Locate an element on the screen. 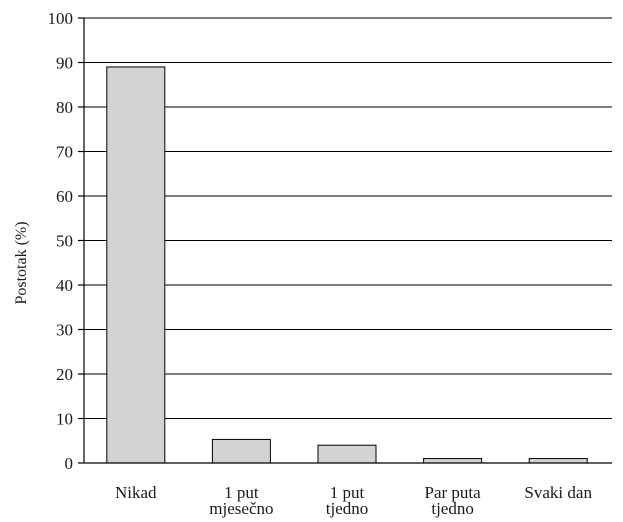 The height and width of the screenshot is (522, 623). x-category-label-line: Nikad is located at coordinates (136, 492).